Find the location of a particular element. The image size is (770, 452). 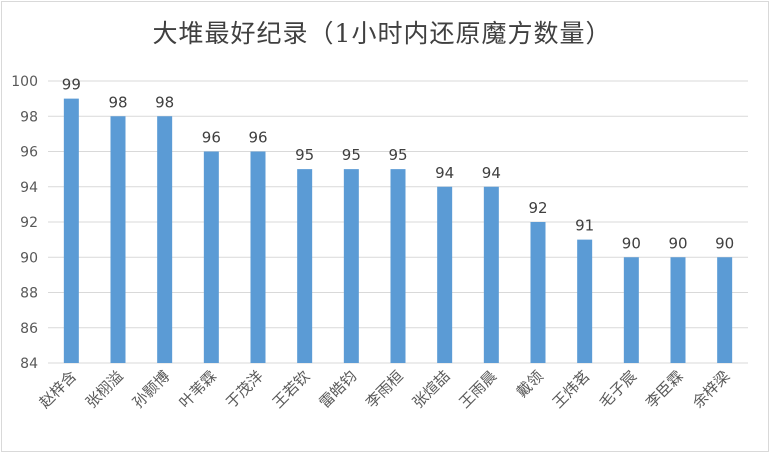

category-label: 张栩溢 is located at coordinates (104, 389).